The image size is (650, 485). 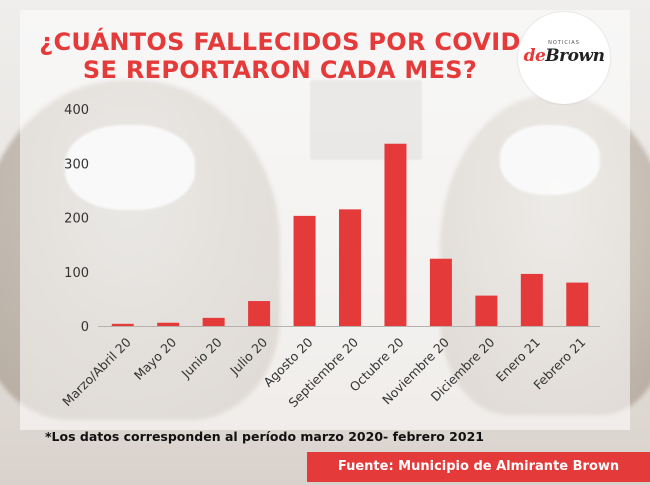 What do you see at coordinates (280, 70) in the screenshot?
I see `chart-title-line2: SE REPORTARON CADA MES?` at bounding box center [280, 70].